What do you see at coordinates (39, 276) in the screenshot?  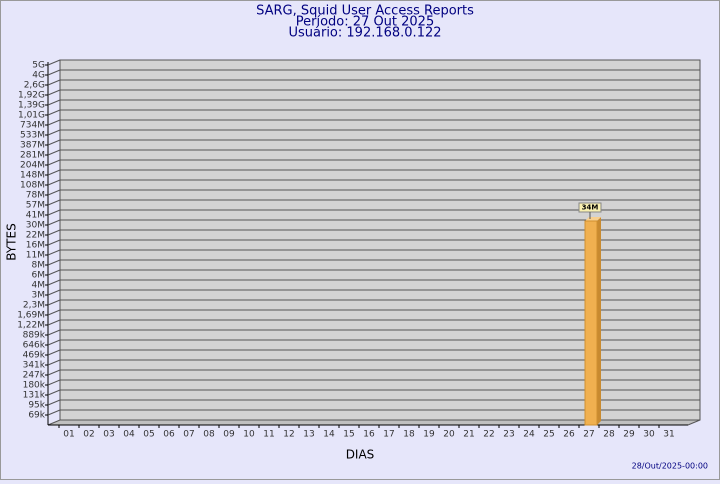 I see `y-tick-label: 6M` at bounding box center [39, 276].